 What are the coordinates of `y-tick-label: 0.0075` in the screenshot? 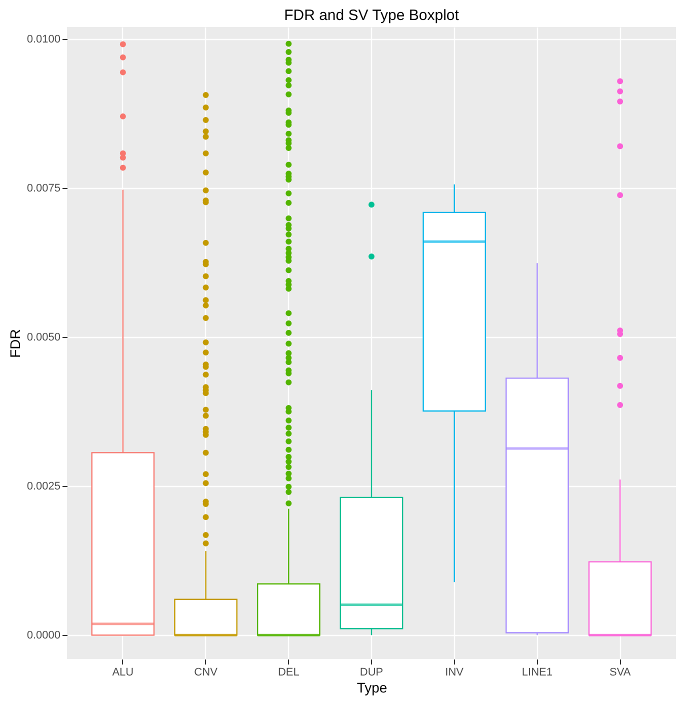 It's located at (43, 188).